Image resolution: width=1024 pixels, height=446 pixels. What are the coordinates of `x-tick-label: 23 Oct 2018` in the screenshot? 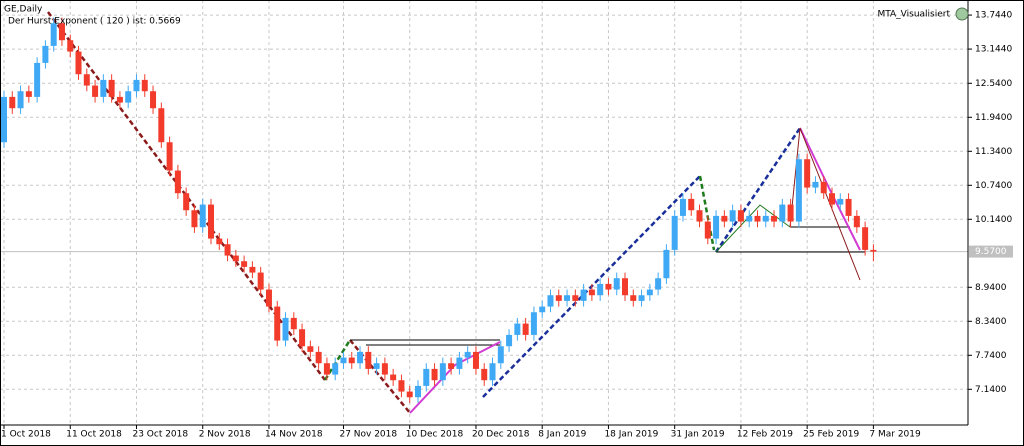 It's located at (160, 435).